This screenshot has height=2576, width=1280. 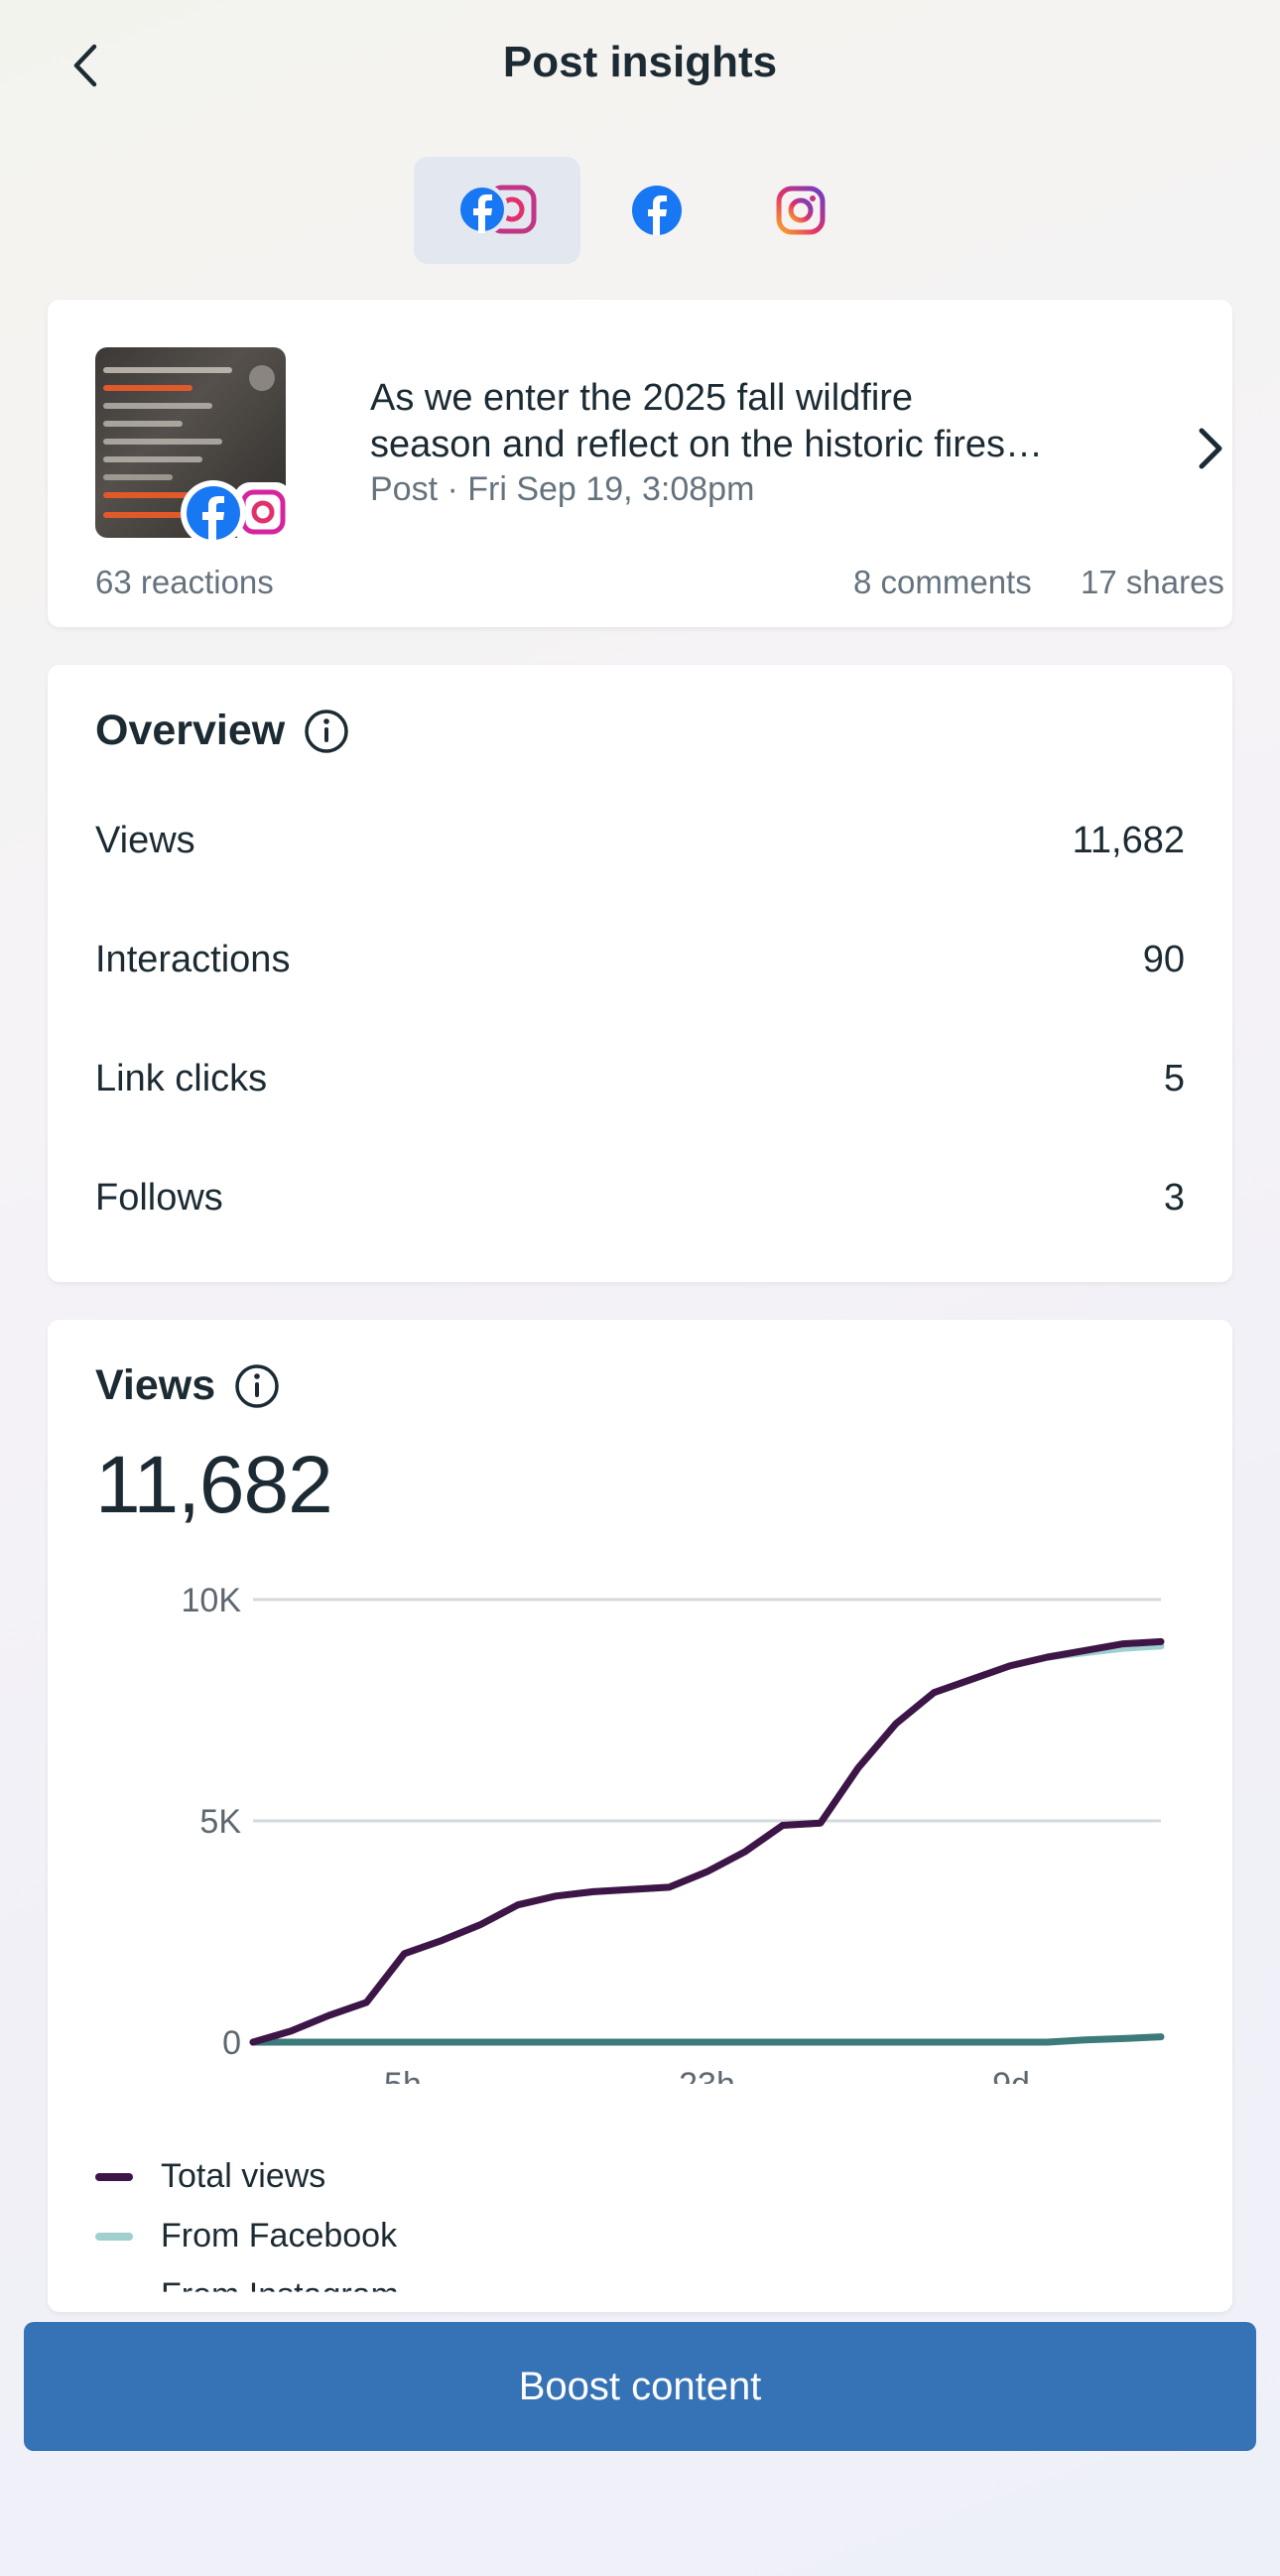 I want to click on overview-row-link-clicks: Link clicks 5, so click(x=640, y=1079).